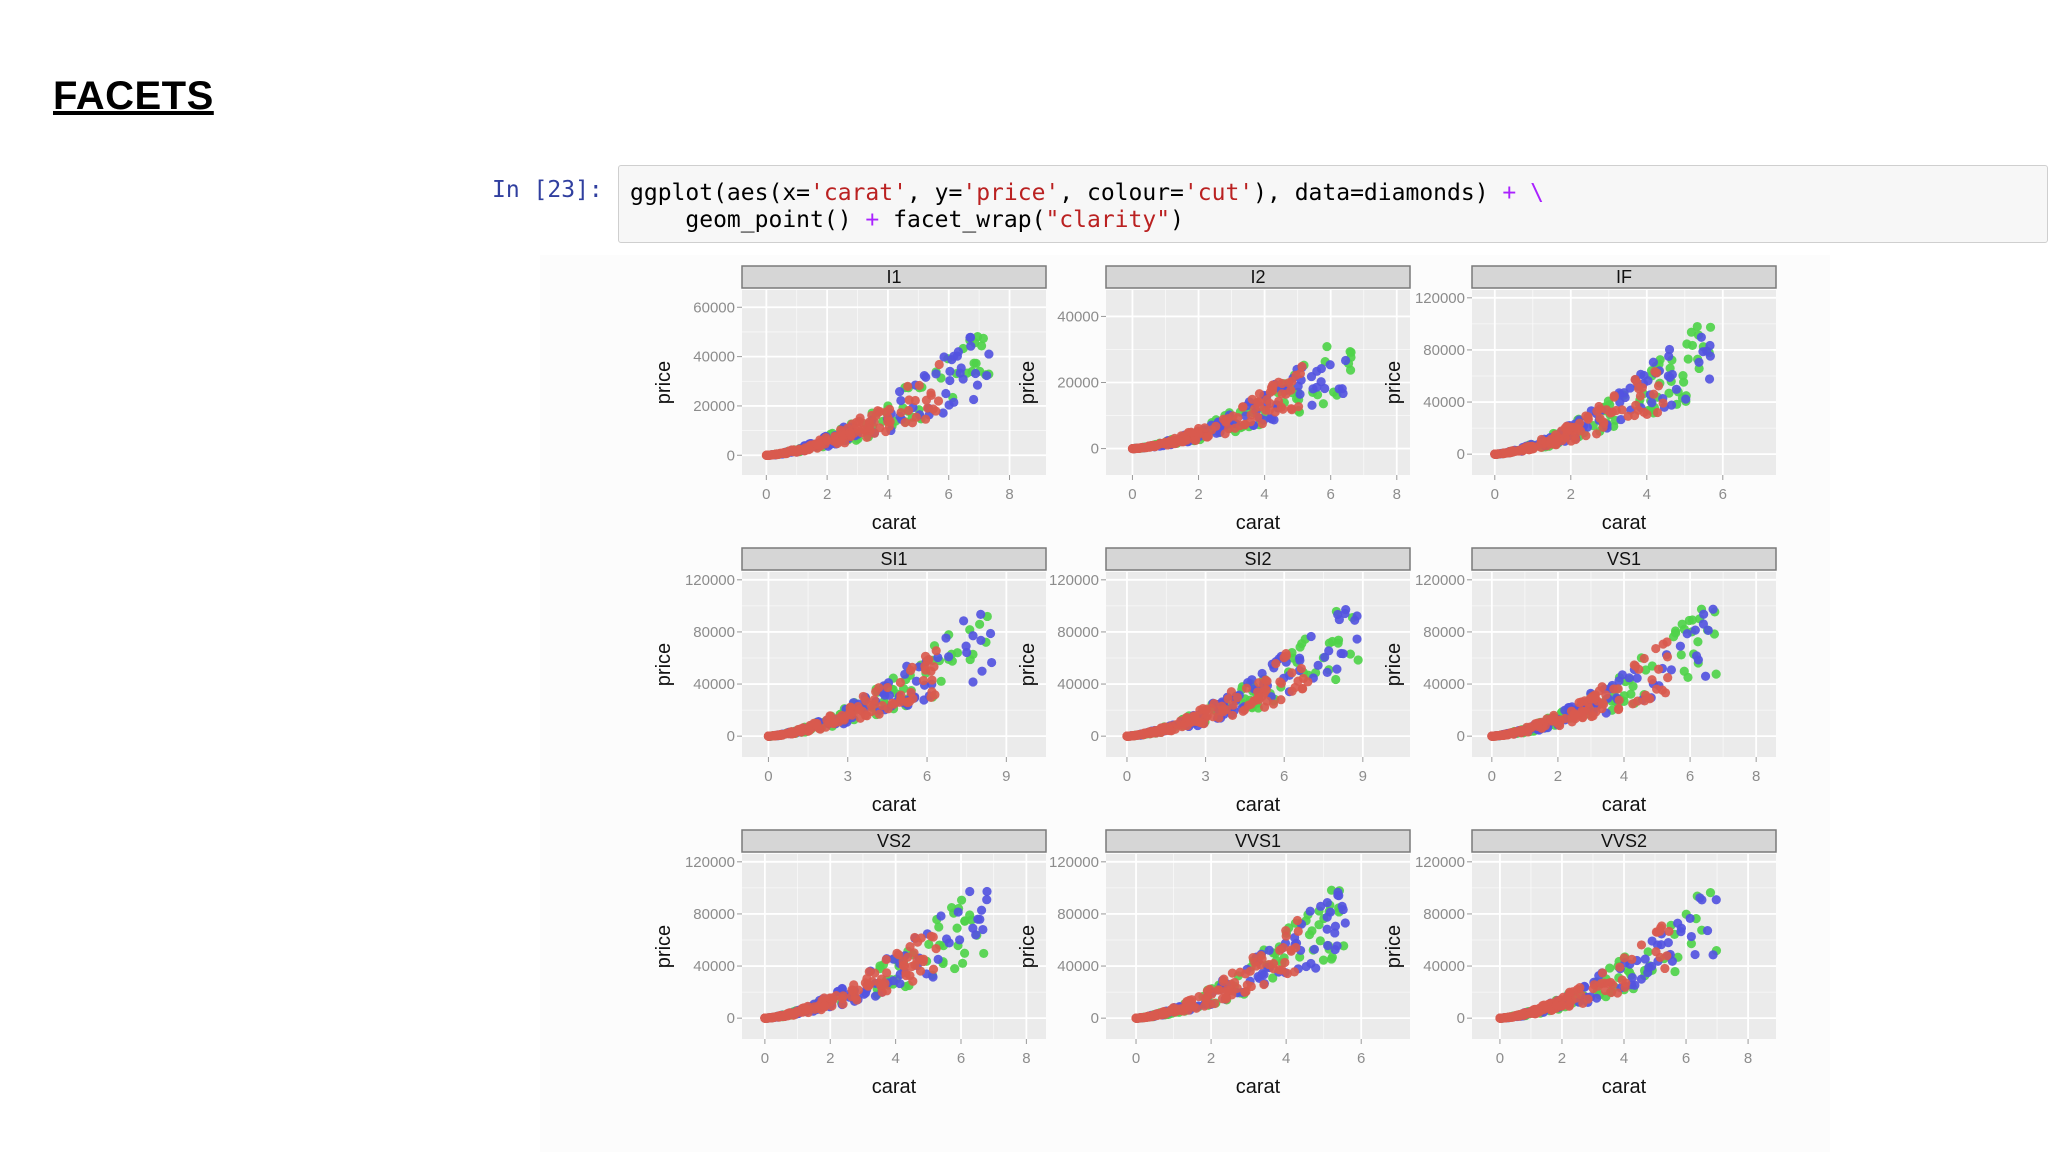 The height and width of the screenshot is (1152, 2048). Describe the element at coordinates (1624, 841) in the screenshot. I see `facet-strip-label: VVS2` at that location.